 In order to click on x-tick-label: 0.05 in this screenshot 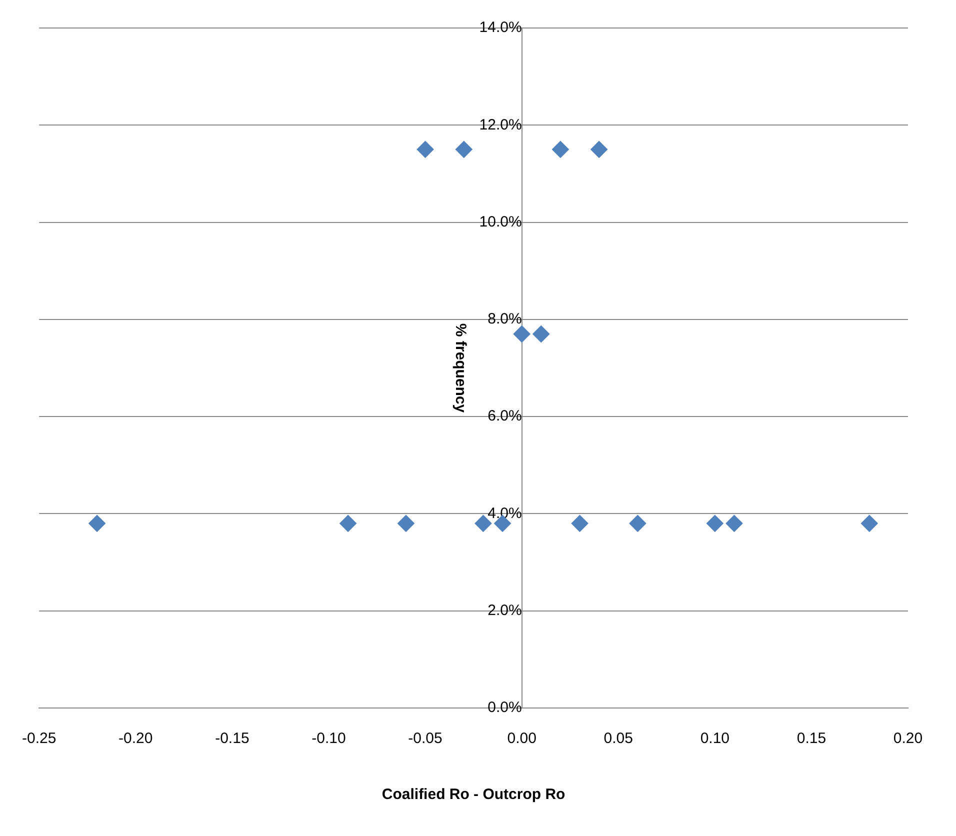, I will do `click(618, 739)`.